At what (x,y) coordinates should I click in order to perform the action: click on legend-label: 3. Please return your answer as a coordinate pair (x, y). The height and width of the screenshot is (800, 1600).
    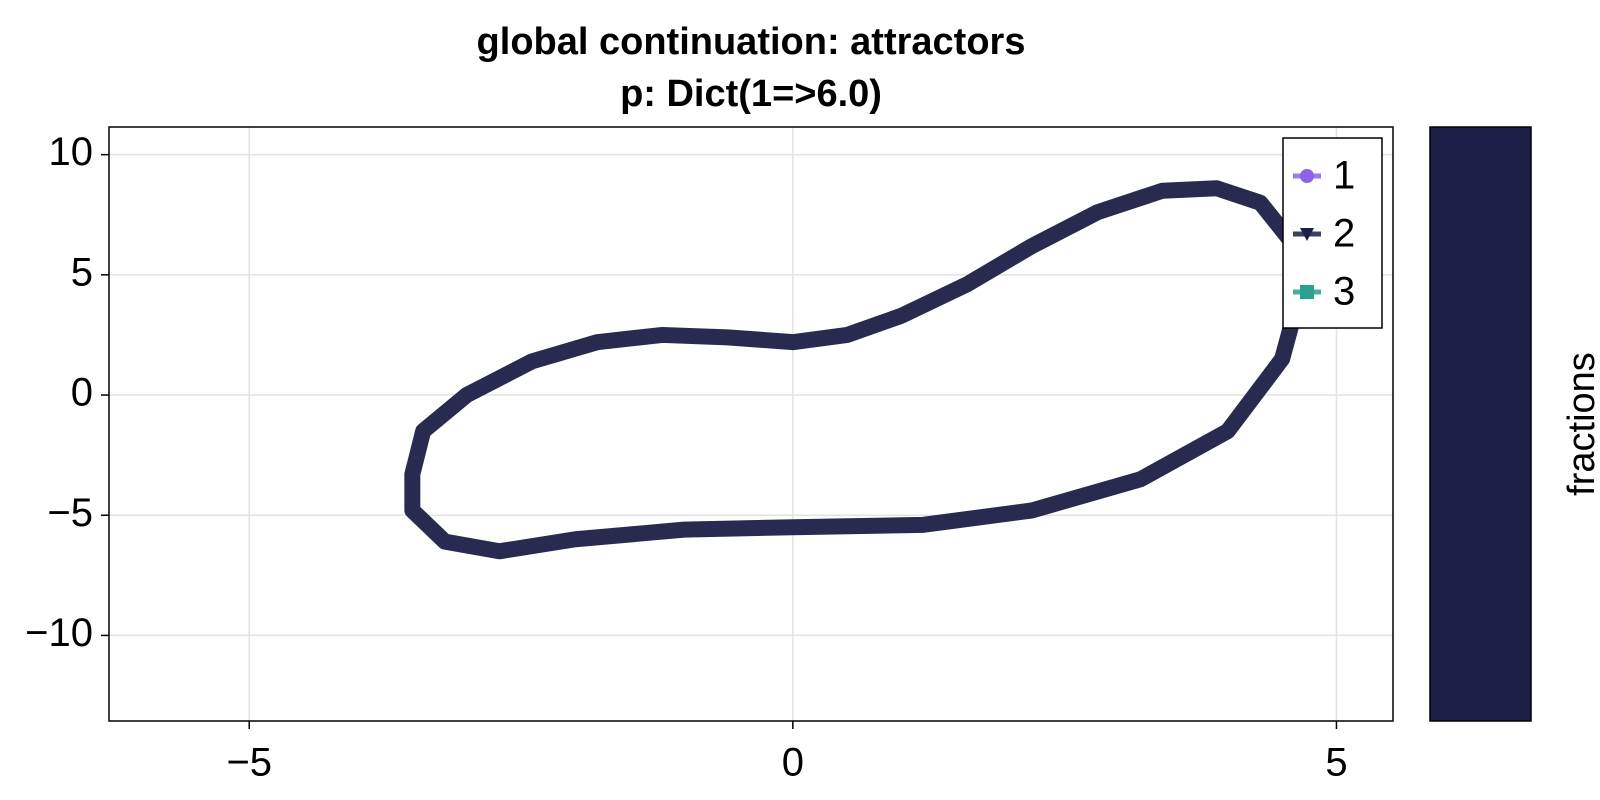
    Looking at the image, I should click on (1344, 292).